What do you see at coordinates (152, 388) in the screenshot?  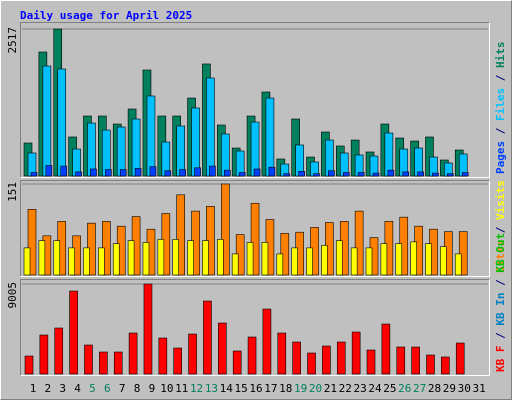 I see `x-tick-label: 9` at bounding box center [152, 388].